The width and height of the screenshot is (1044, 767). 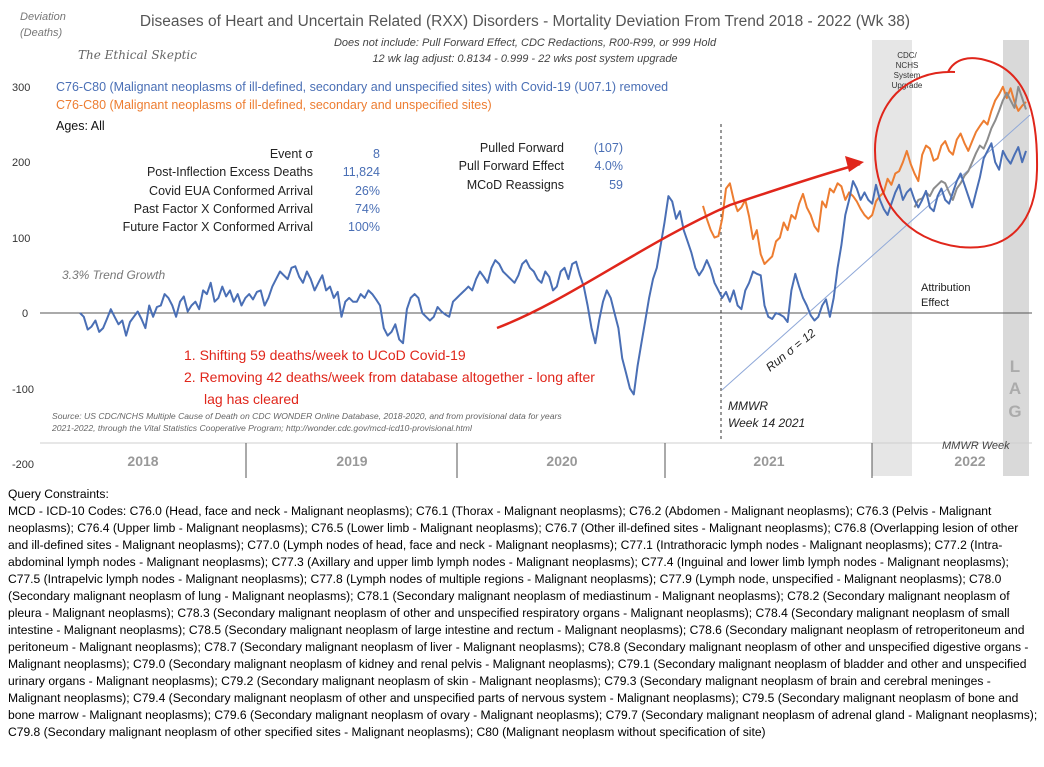 I want to click on red-trend-arrow-line, so click(x=678, y=246).